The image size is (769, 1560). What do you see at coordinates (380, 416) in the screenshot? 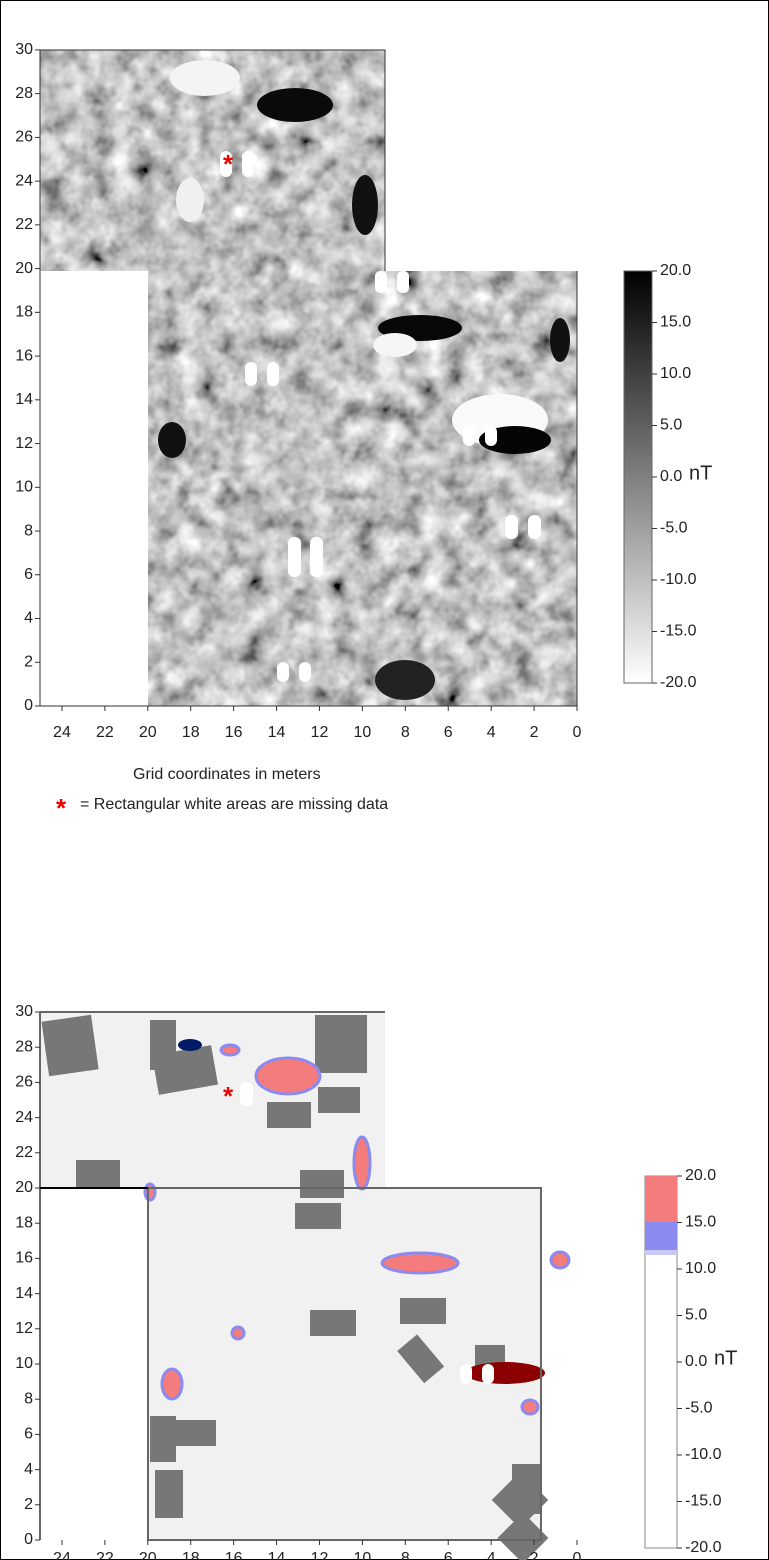
I see `missing-data` at bounding box center [380, 416].